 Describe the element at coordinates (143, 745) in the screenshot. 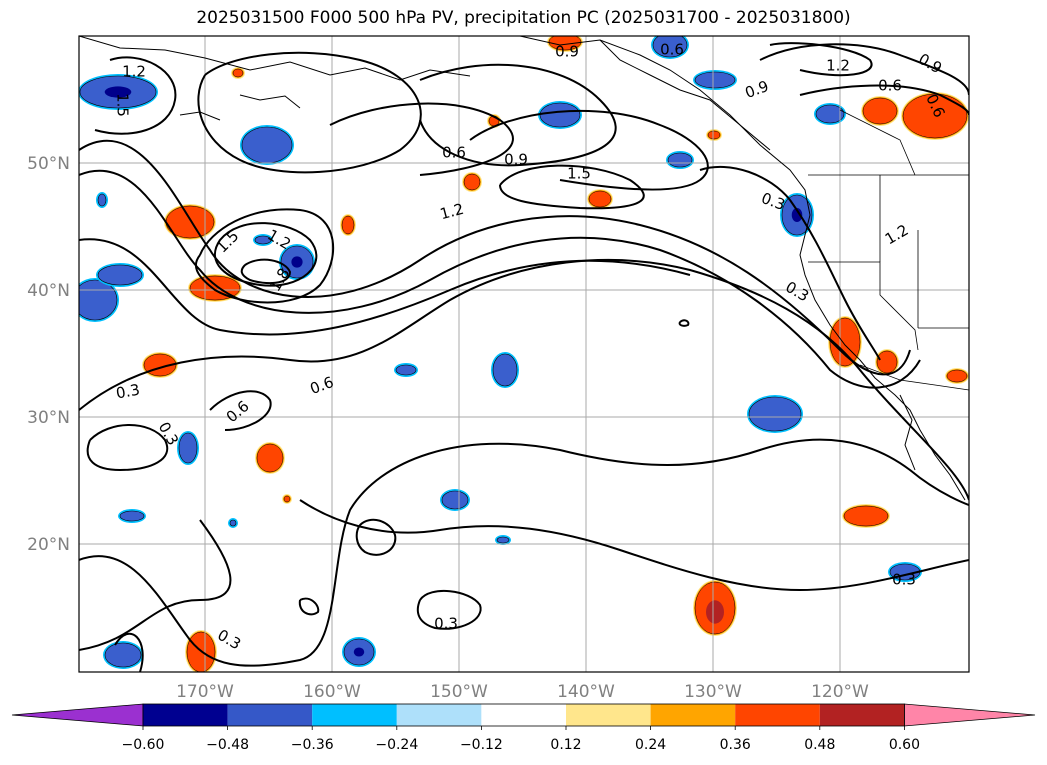

I see `colorbar-tick-label: −0.60` at that location.